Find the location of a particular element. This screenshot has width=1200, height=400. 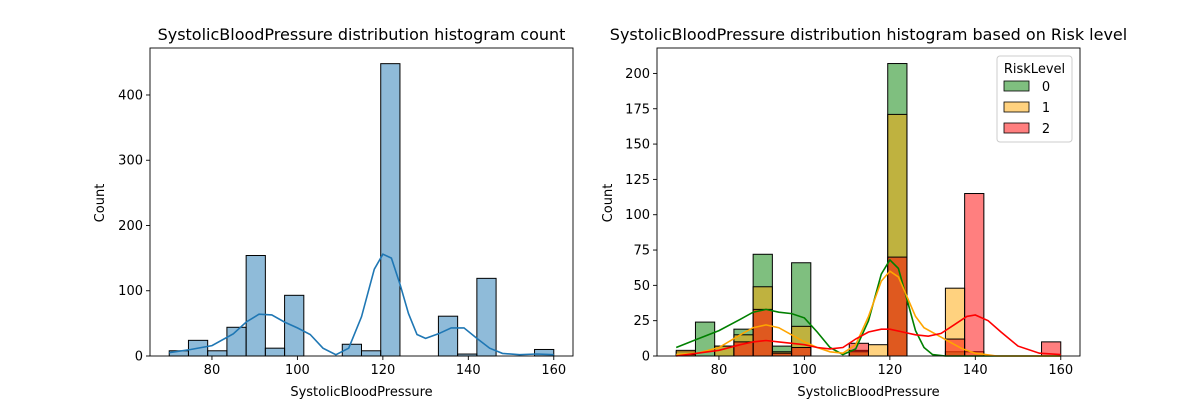

legend: RiskLevel 0 1 2 is located at coordinates (1034, 99).